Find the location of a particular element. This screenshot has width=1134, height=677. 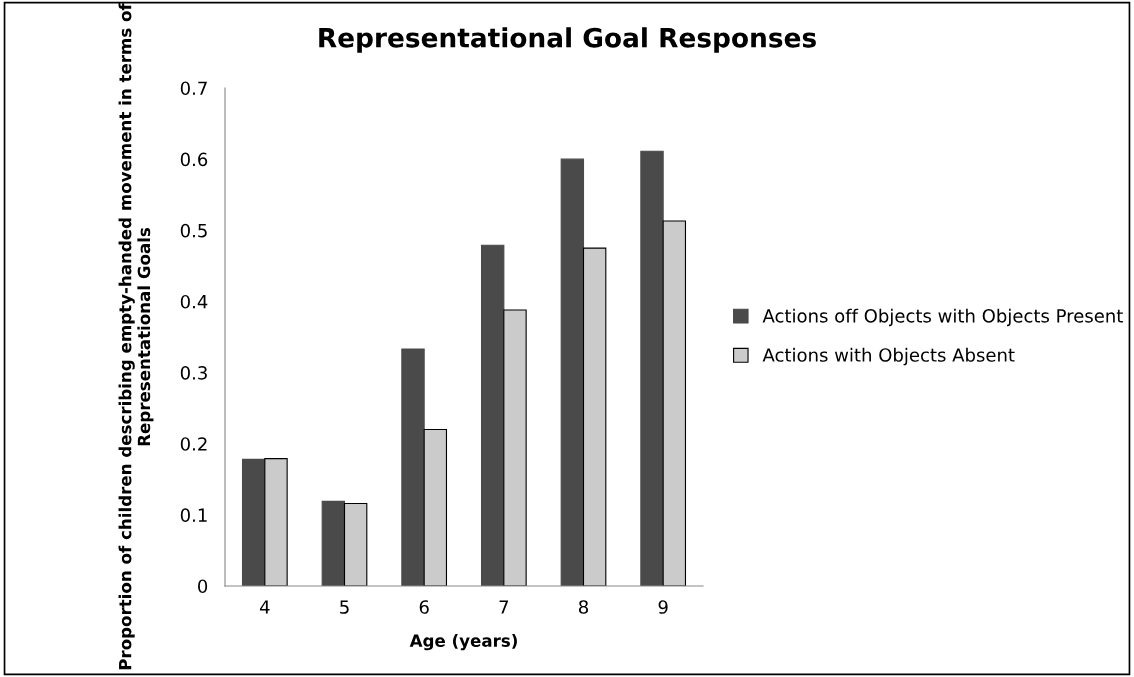

y-tick-label: 0.5 is located at coordinates (193, 230).